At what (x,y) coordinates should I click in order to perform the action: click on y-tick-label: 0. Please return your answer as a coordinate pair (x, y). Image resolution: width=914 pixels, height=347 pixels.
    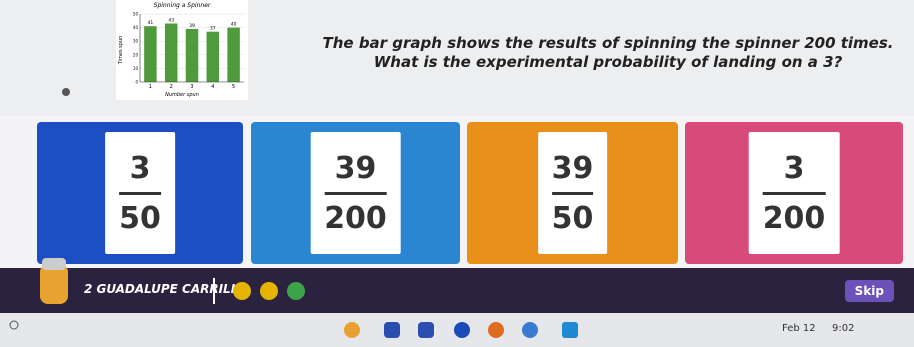
    Looking at the image, I should click on (136, 82).